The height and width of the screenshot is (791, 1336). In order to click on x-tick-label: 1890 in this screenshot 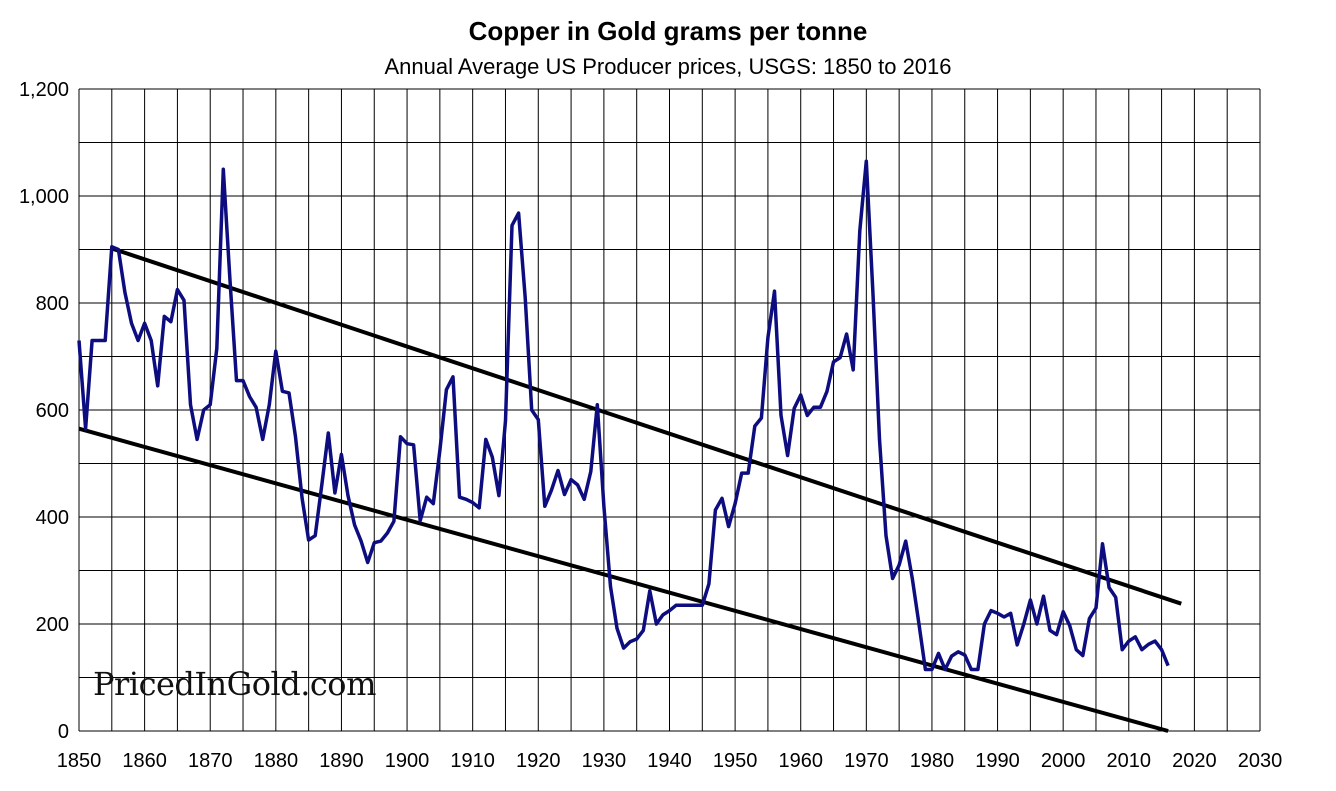, I will do `click(341, 761)`.